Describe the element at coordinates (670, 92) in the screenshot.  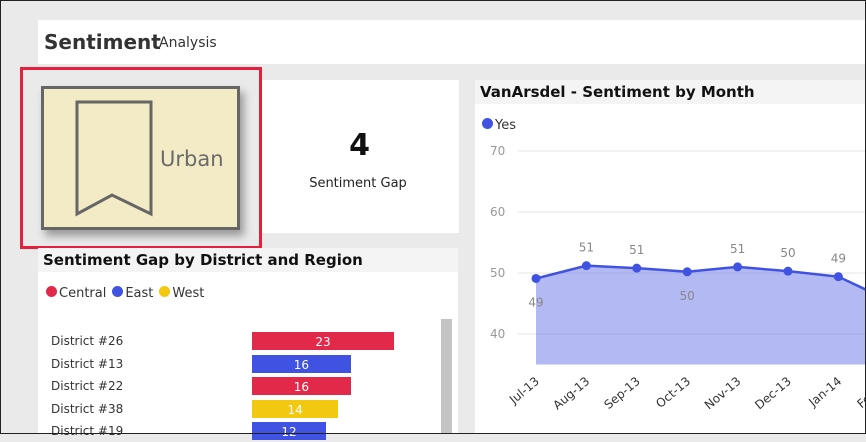
I see `line-chart-title: VanArsdel - Sentiment by Month` at that location.